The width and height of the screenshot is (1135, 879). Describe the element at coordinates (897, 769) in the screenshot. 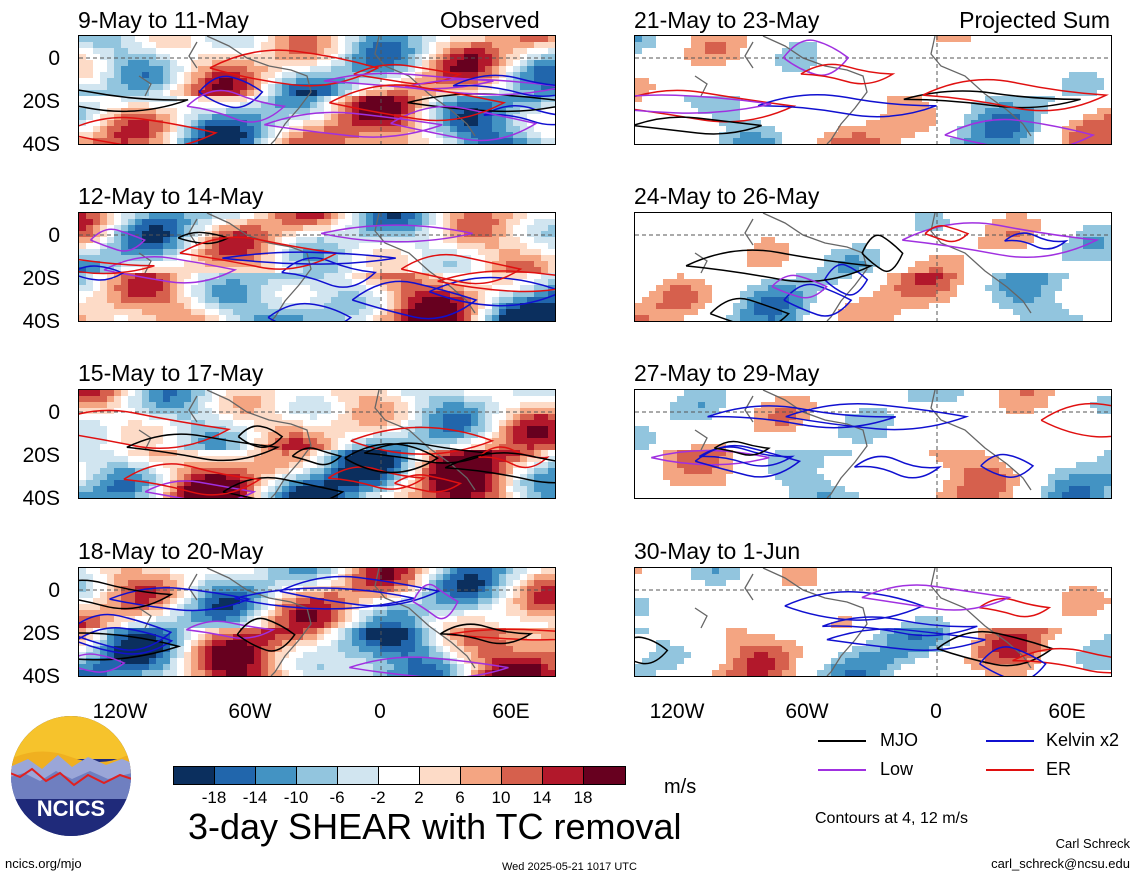

I see `legend-label-low: Low` at that location.